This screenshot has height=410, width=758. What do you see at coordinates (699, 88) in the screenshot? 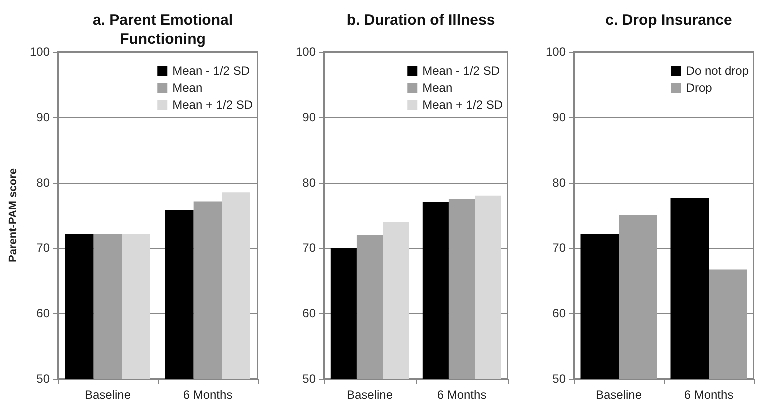
I see `legend-label: Drop` at bounding box center [699, 88].